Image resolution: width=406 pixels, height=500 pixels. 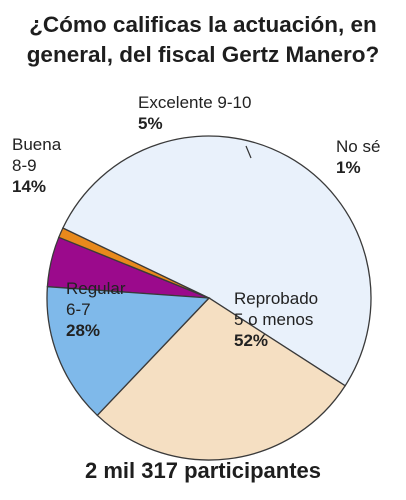 I want to click on leader-line-no-se, so click(x=248, y=152).